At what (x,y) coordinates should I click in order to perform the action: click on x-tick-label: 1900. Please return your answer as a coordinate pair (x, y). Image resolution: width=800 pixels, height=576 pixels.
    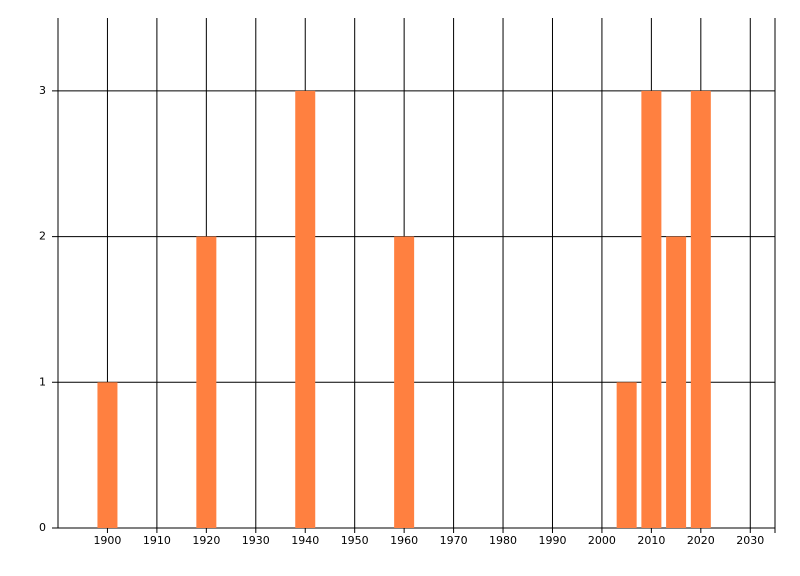
    Looking at the image, I should click on (107, 540).